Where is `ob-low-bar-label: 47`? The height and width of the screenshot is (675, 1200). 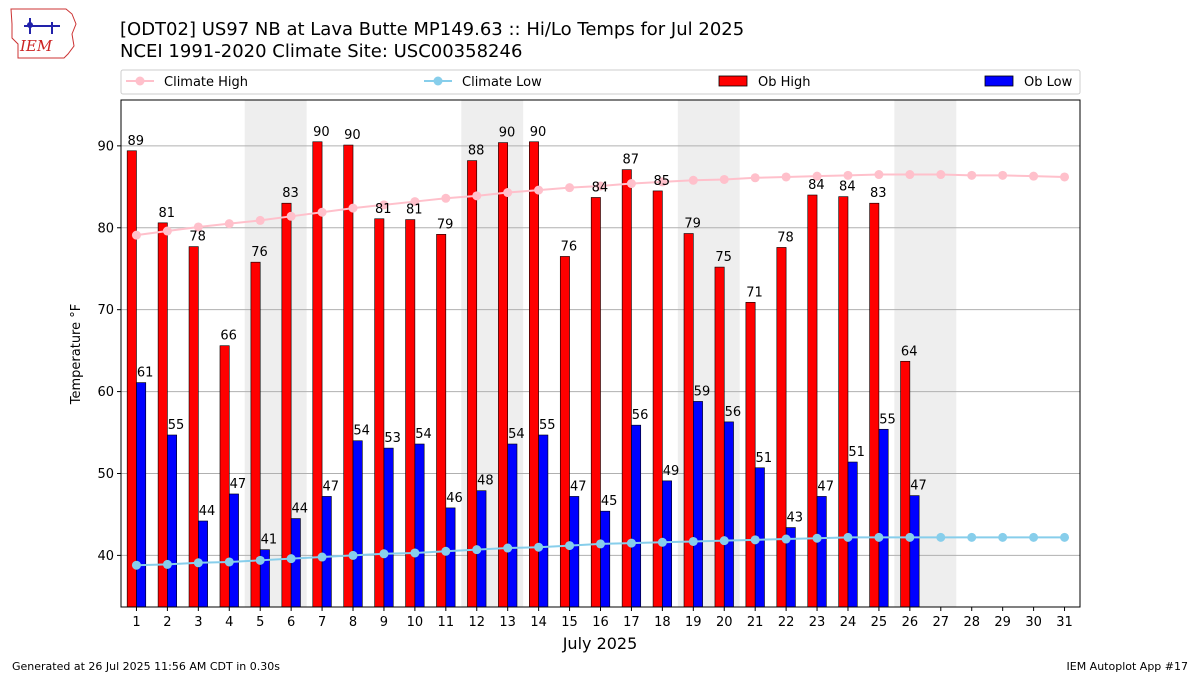
ob-low-bar-label: 47 is located at coordinates (330, 486).